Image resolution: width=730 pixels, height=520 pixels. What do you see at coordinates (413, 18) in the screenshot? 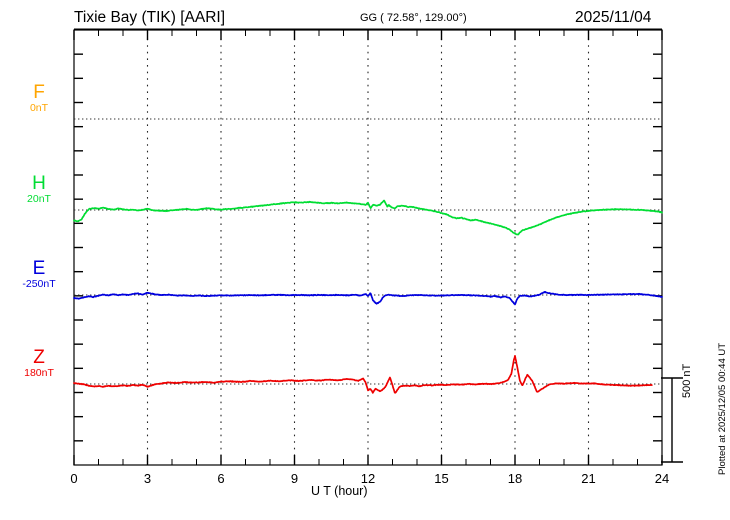
I see `geographic-coordinates: GG ( 72.58°, 129.00°)` at bounding box center [413, 18].